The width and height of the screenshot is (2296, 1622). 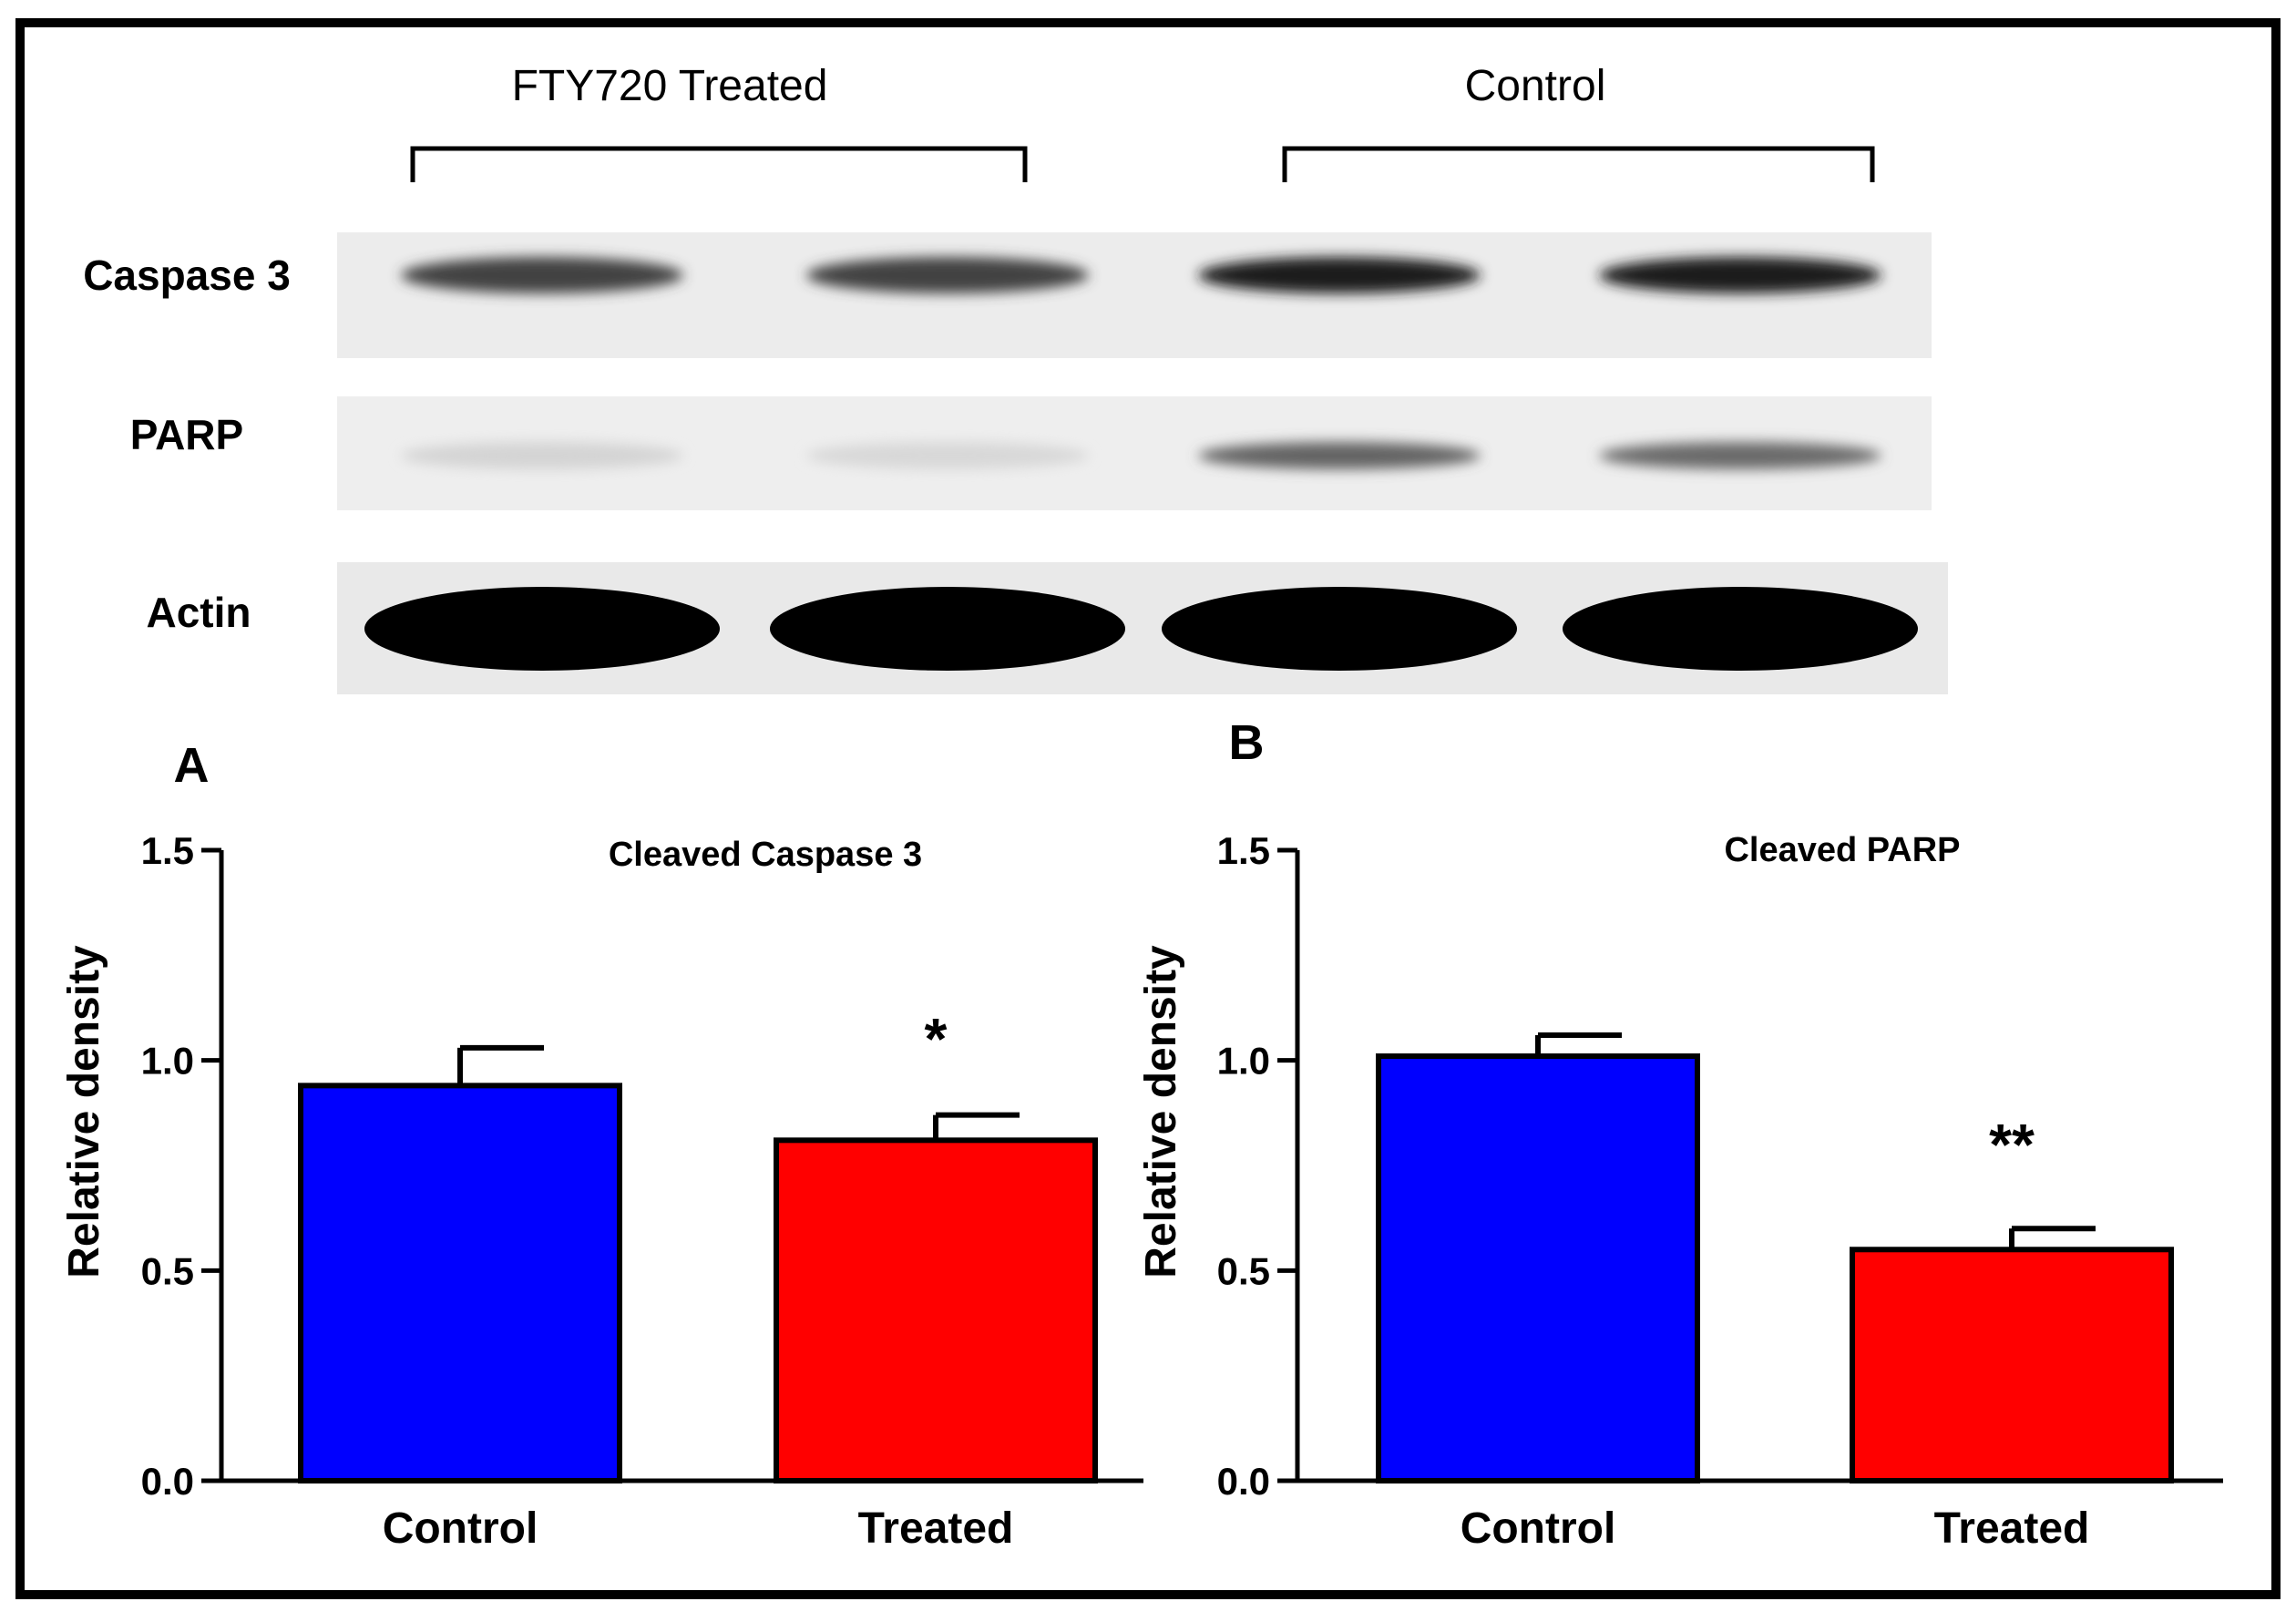 I want to click on panel-letter-a: A, so click(x=192, y=765).